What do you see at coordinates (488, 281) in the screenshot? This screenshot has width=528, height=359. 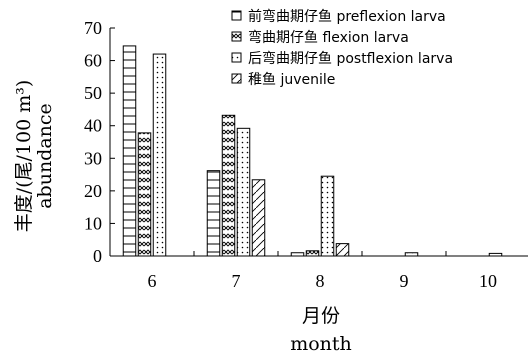 I see `x-tick-label: 10` at bounding box center [488, 281].